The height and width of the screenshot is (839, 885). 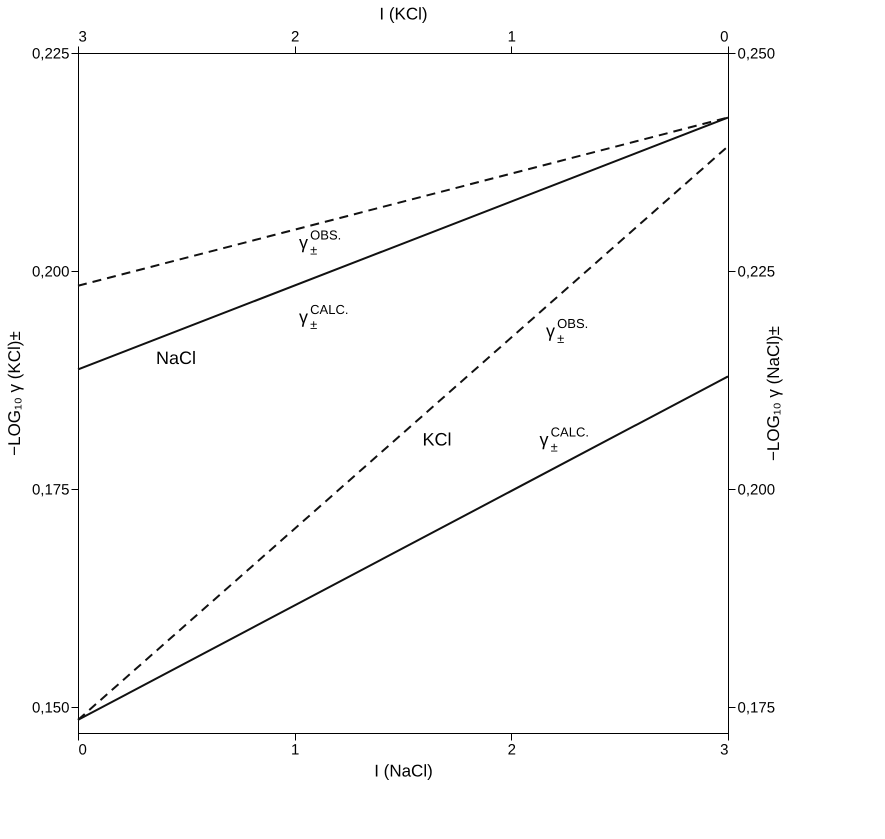 What do you see at coordinates (512, 37) in the screenshot?
I see `x2-tick-label: 1` at bounding box center [512, 37].